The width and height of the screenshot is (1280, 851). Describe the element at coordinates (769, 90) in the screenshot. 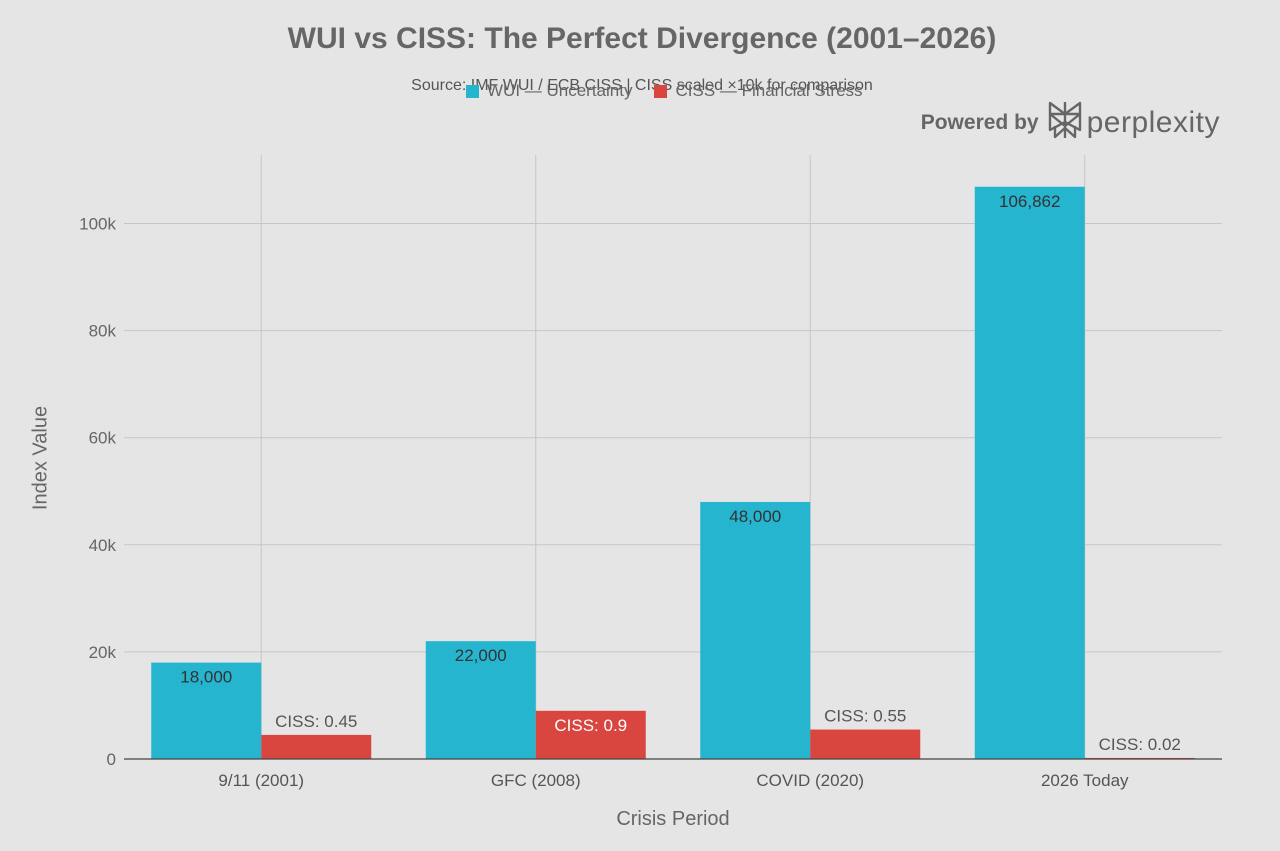

I see `legend-label-ciss: CISS — Financial Stress` at that location.